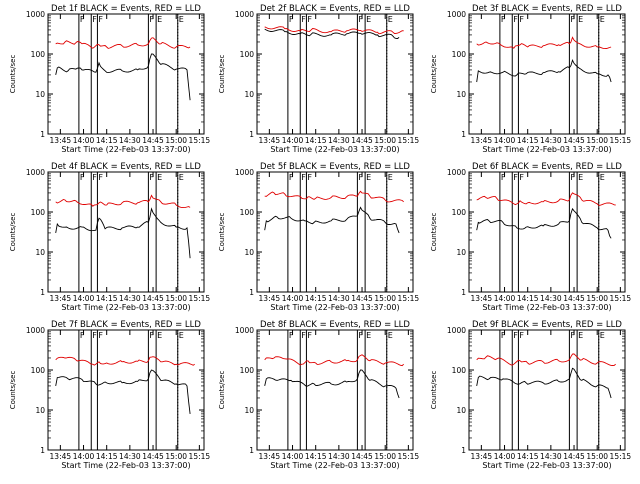  What do you see at coordinates (126, 9) in the screenshot?
I see `panel-title: Det 1f BLACK = Events, RED = LLD` at bounding box center [126, 9].